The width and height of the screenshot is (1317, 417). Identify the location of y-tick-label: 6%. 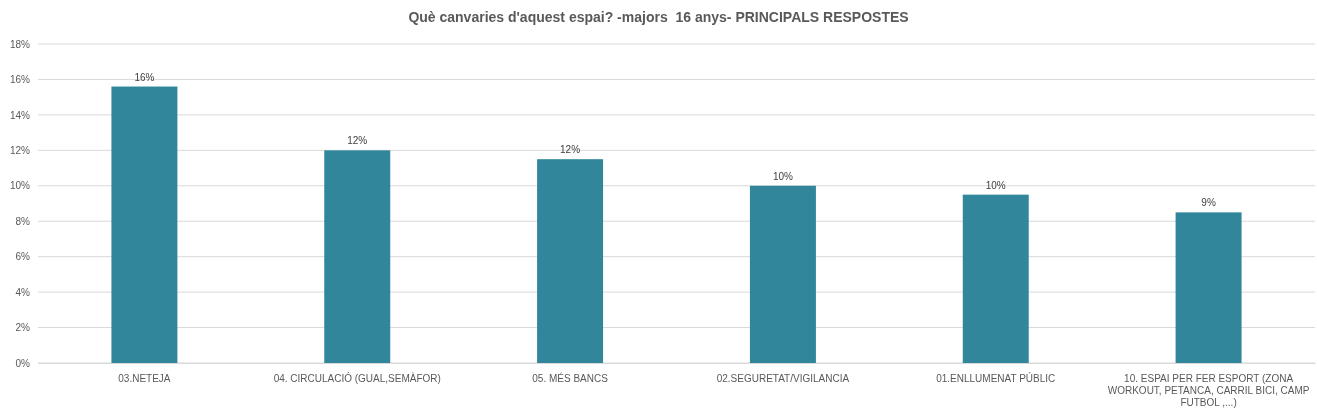
(23, 257).